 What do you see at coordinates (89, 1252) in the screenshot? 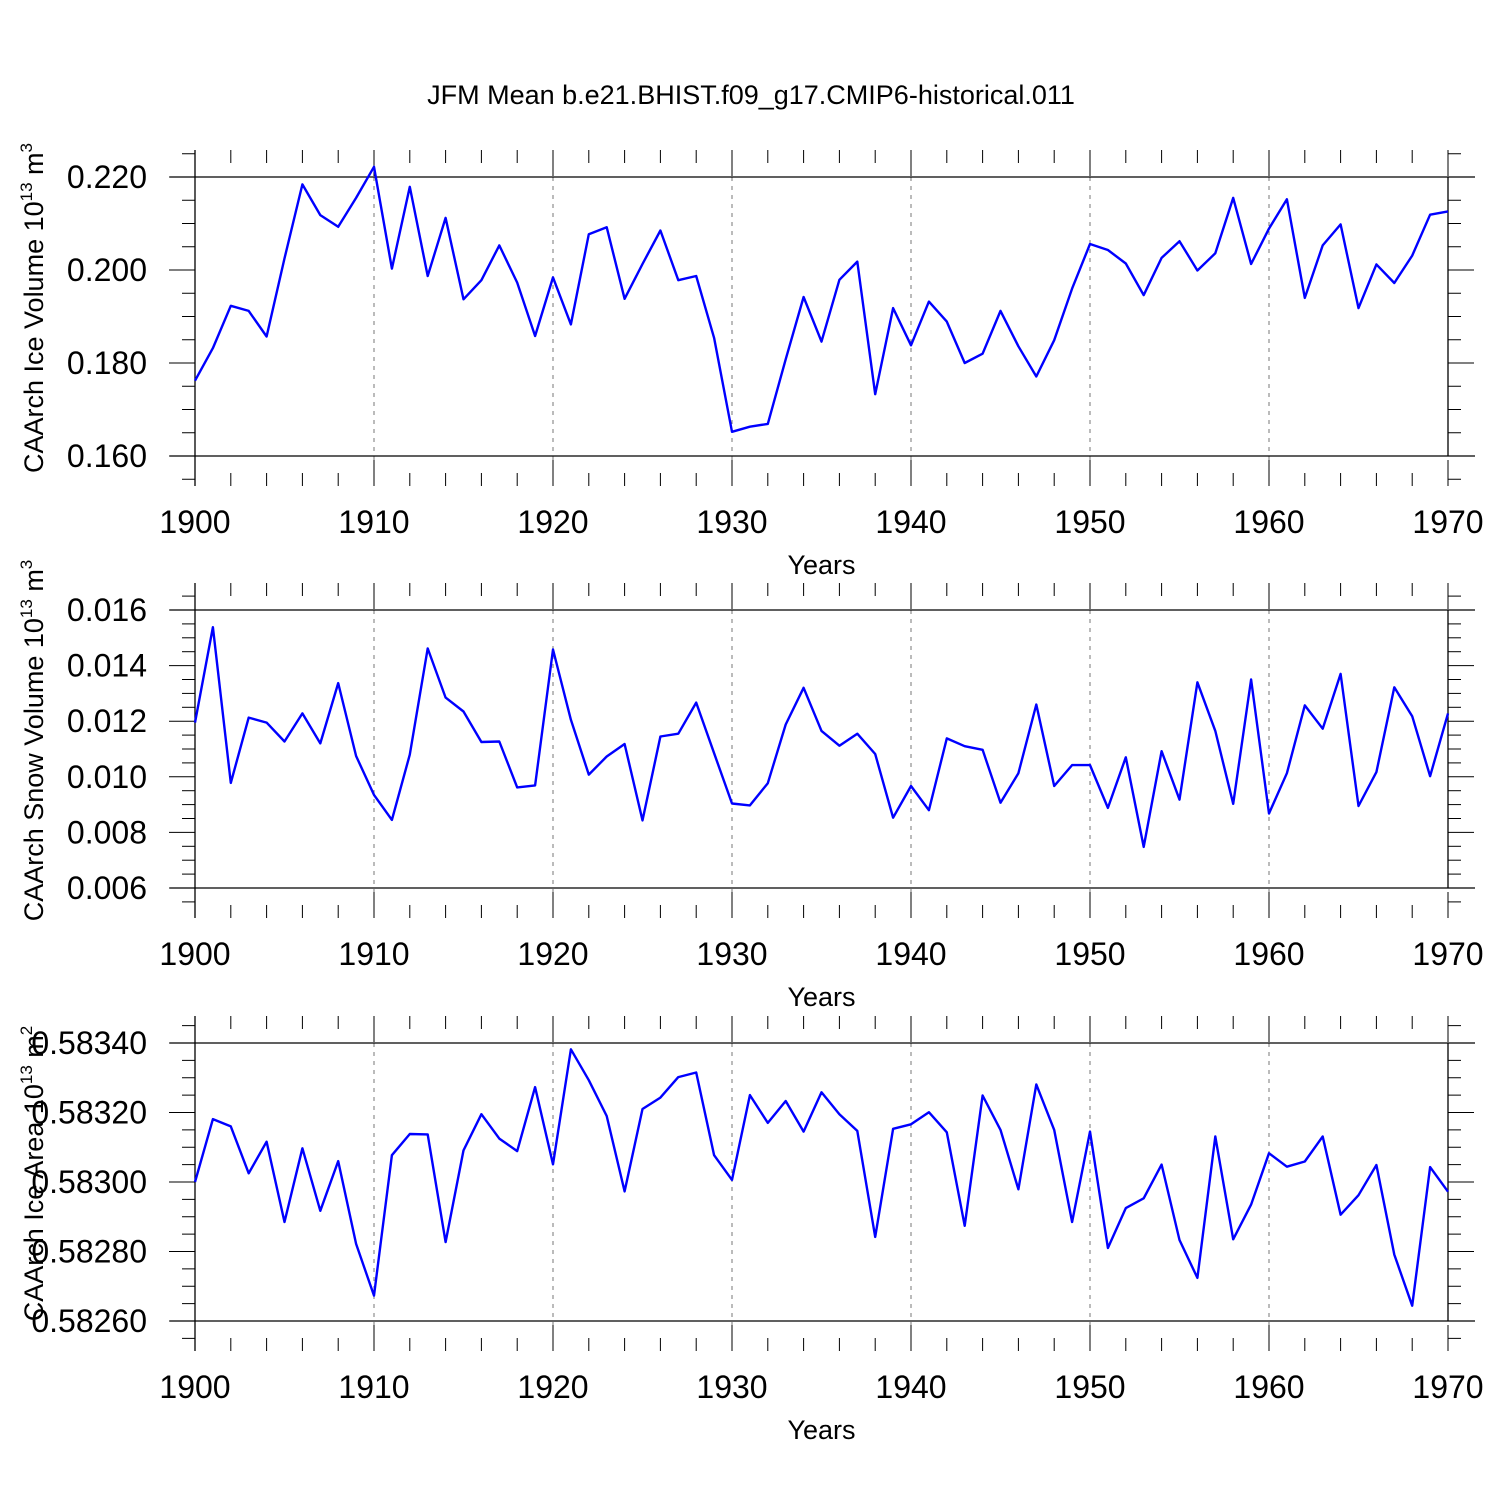
I see `y-tick-label: 0.58280` at bounding box center [89, 1252].